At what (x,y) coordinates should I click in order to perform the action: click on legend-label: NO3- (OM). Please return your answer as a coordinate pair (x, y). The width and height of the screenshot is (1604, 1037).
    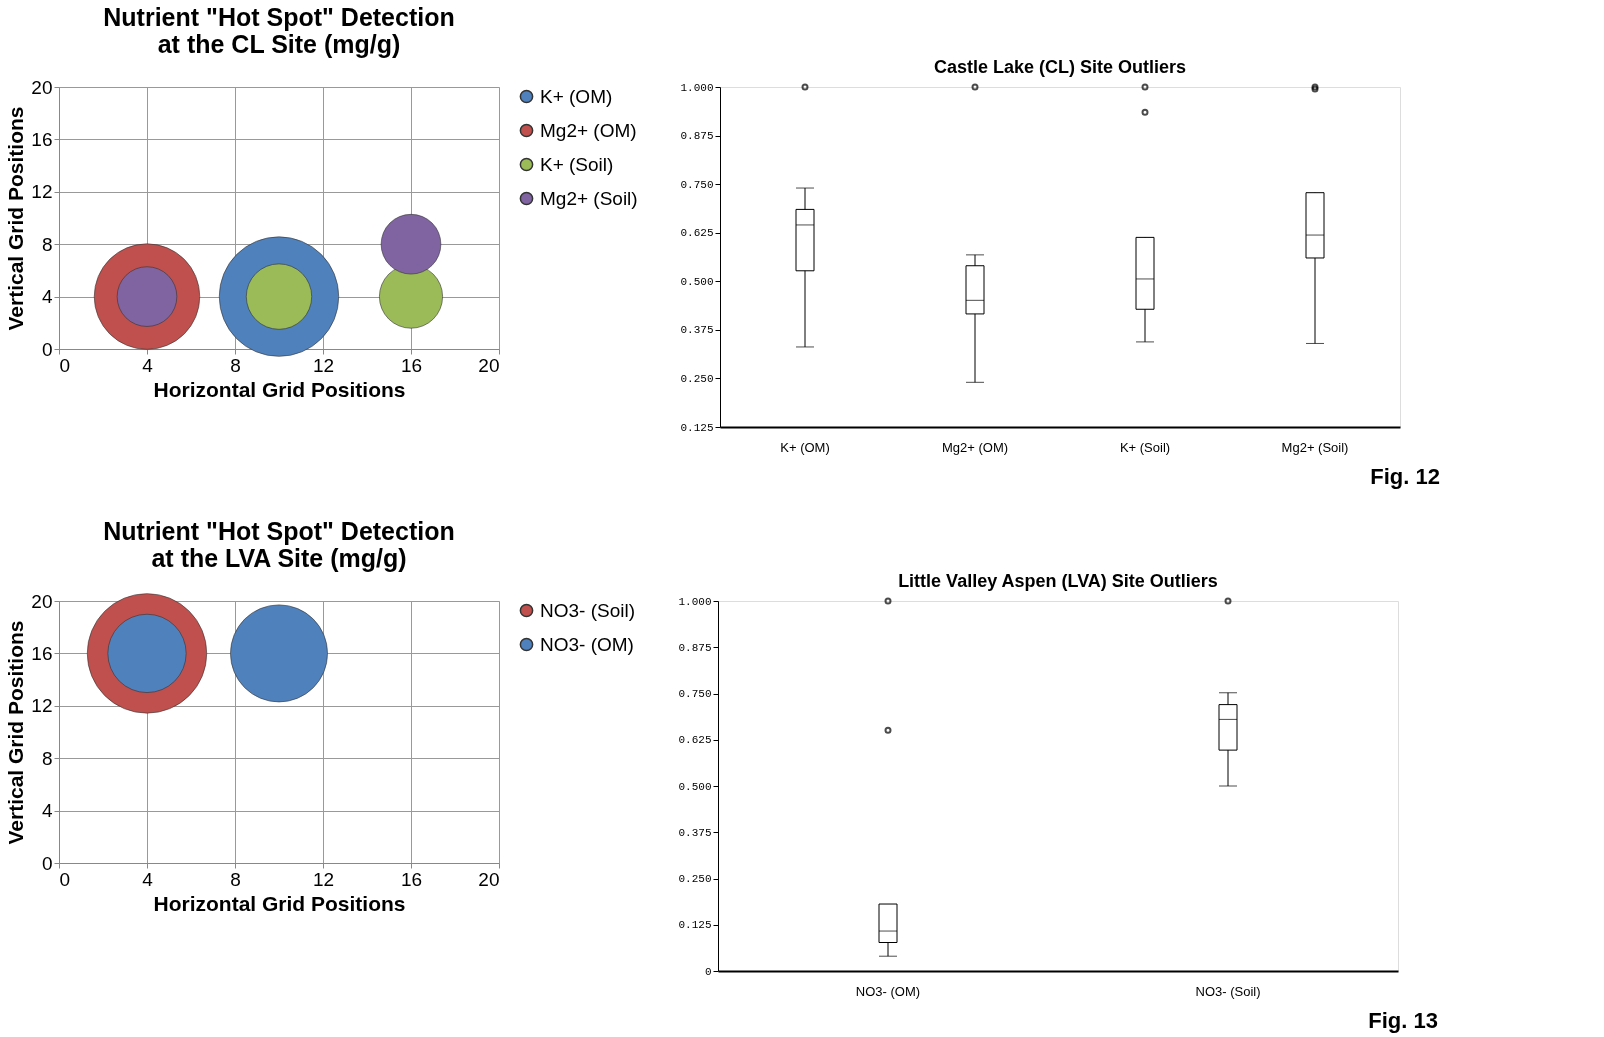
    Looking at the image, I should click on (587, 644).